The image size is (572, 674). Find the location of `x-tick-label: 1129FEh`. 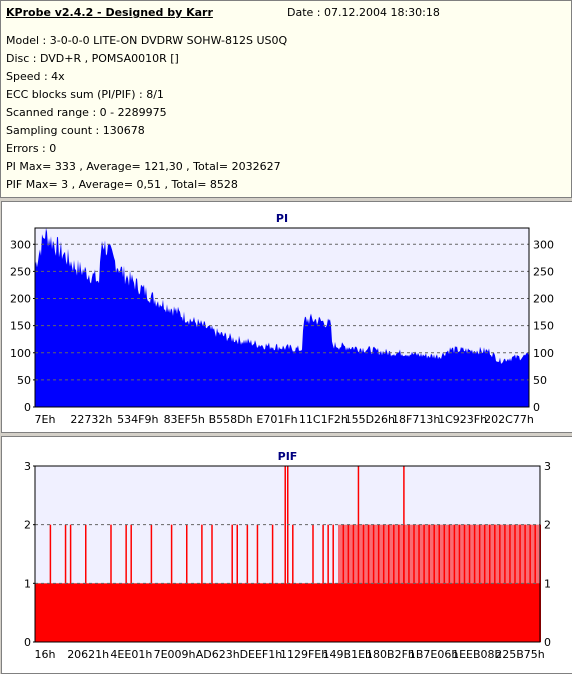

x-tick-label: 1129FEh is located at coordinates (304, 654).